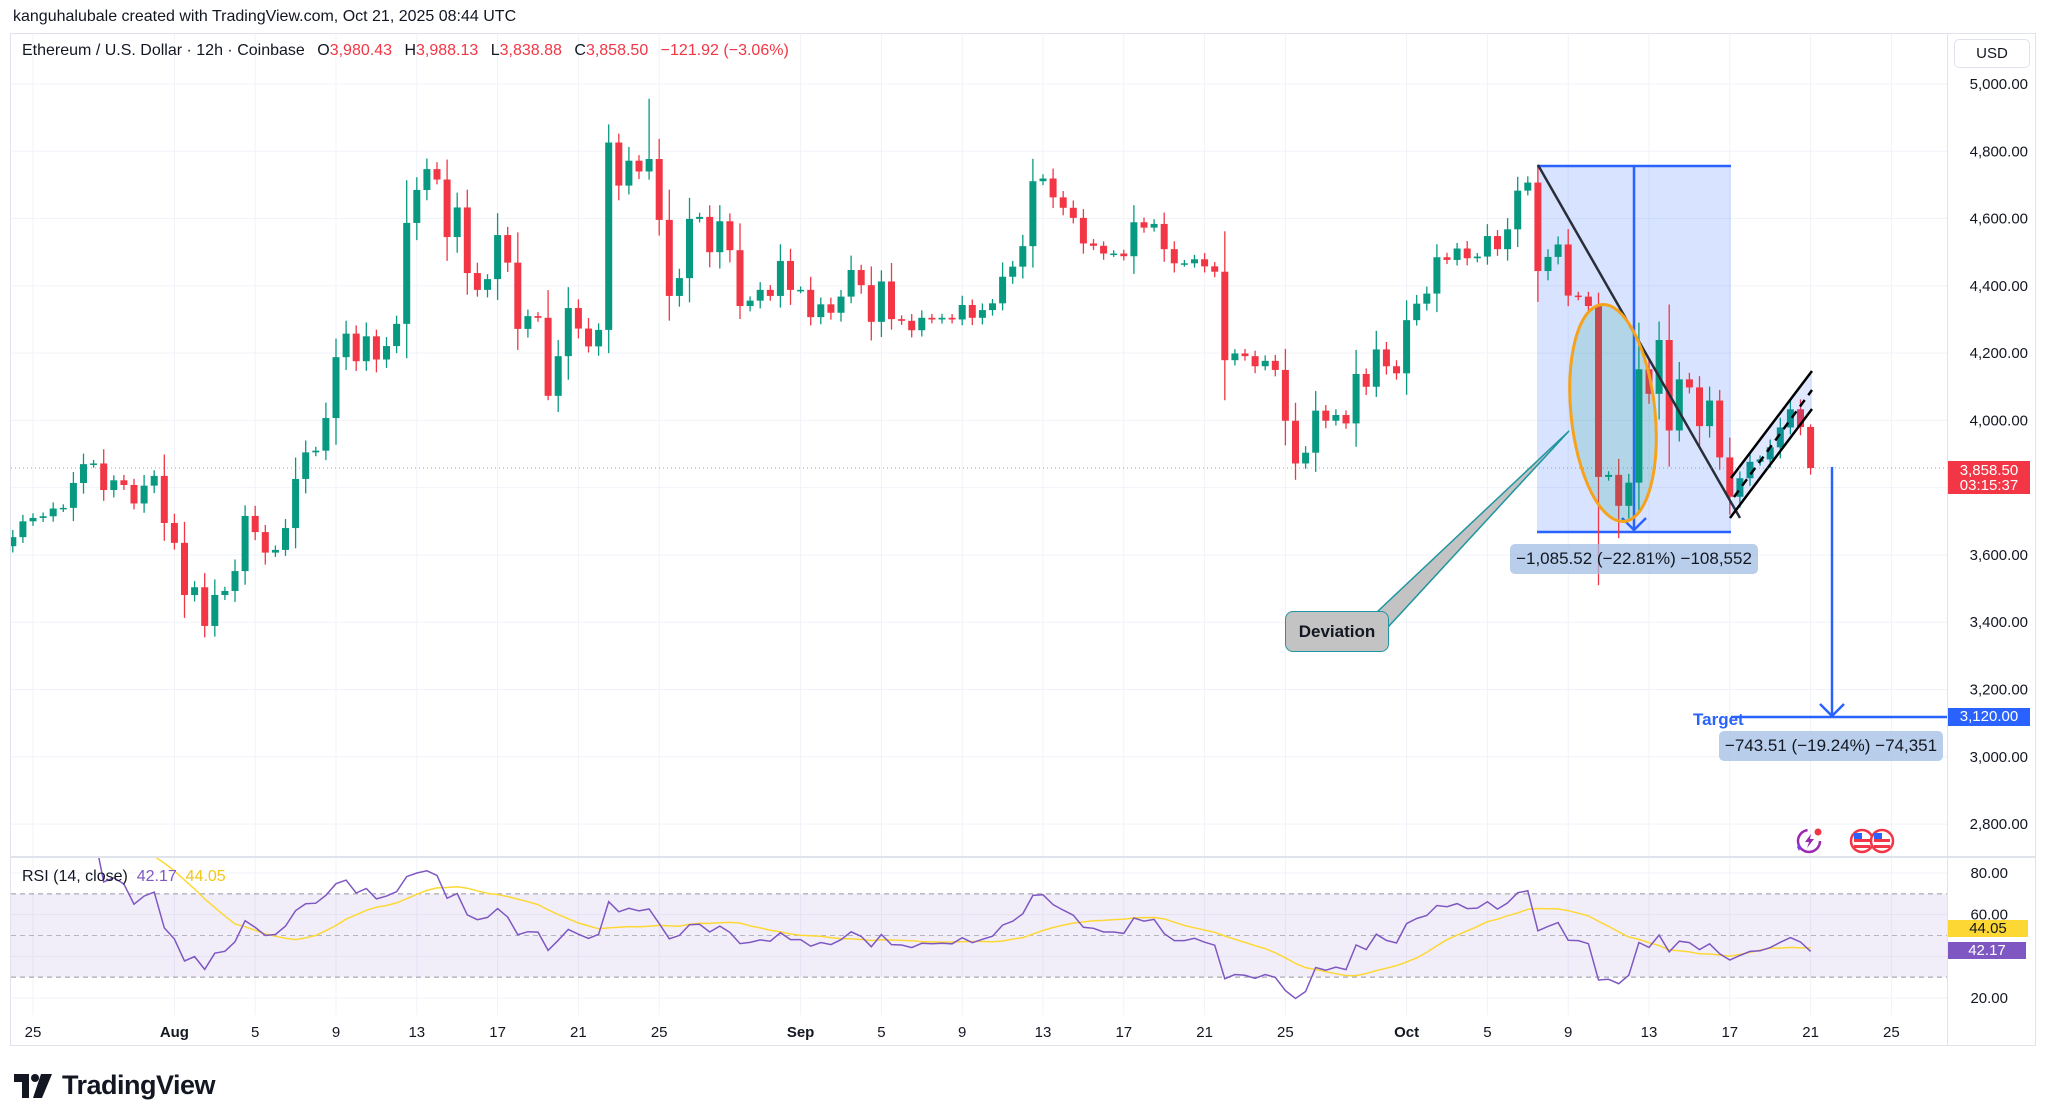 The image size is (2048, 1120). Describe the element at coordinates (1999, 622) in the screenshot. I see `price-tick-label: 3,400.00` at that location.